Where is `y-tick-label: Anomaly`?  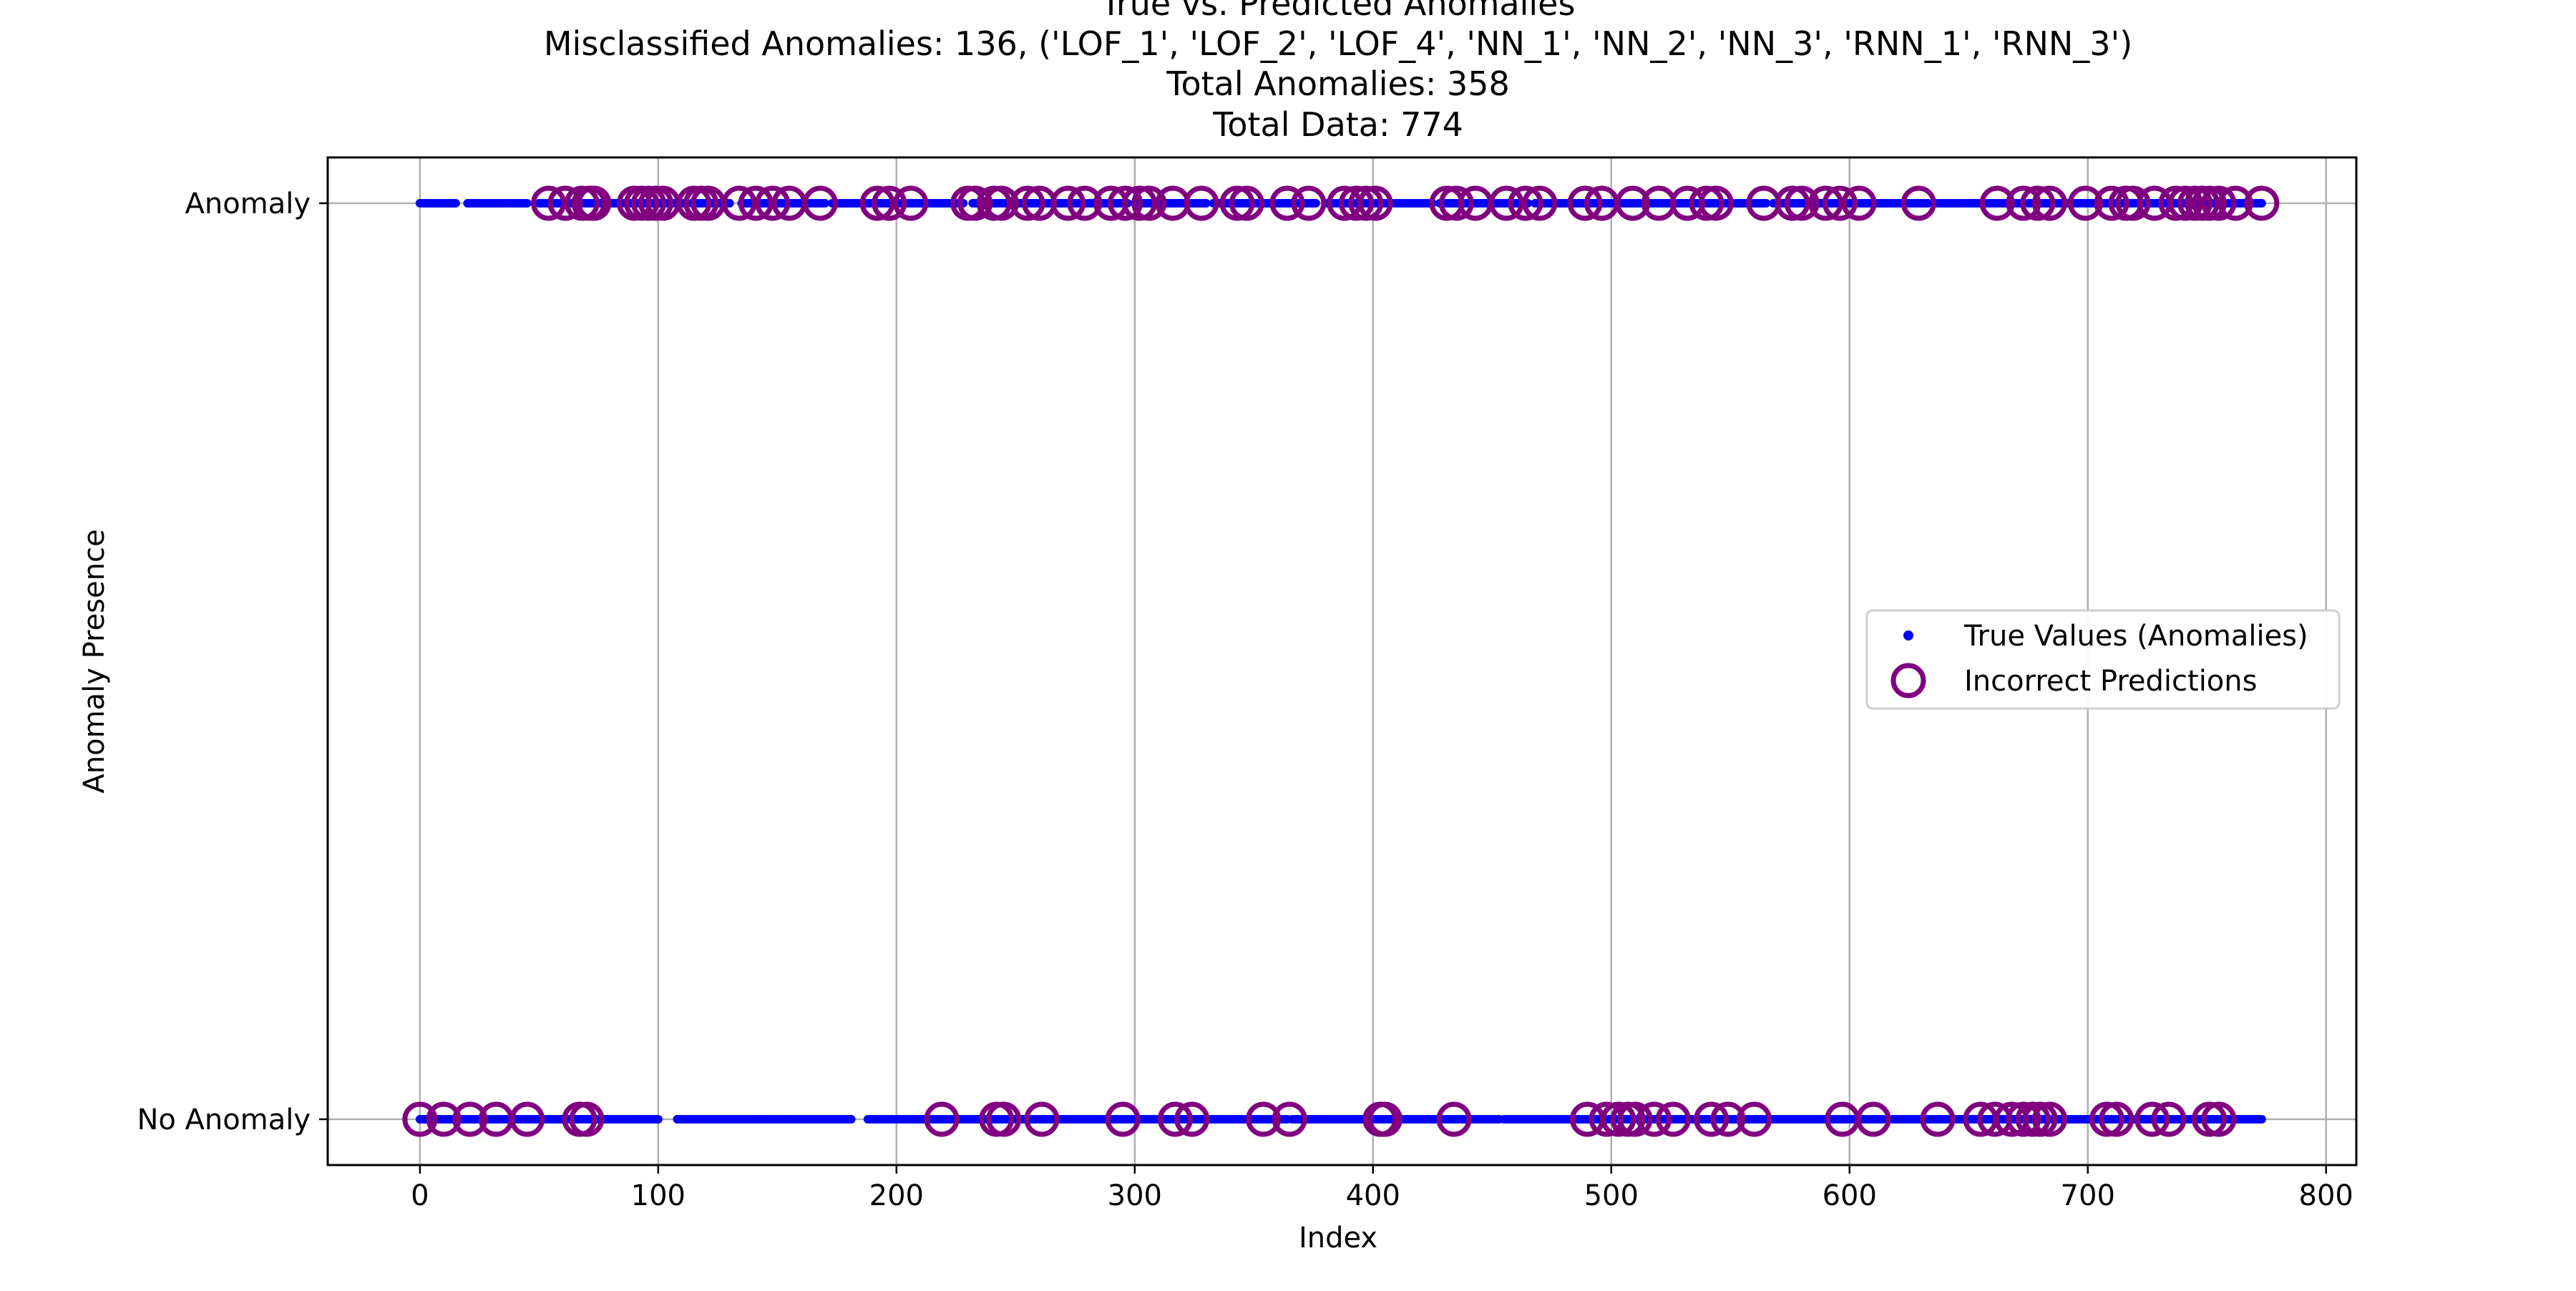 y-tick-label: Anomaly is located at coordinates (248, 203).